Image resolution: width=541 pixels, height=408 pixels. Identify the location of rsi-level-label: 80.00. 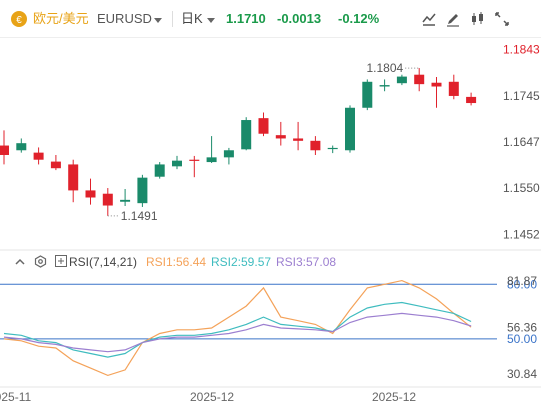
(522, 284).